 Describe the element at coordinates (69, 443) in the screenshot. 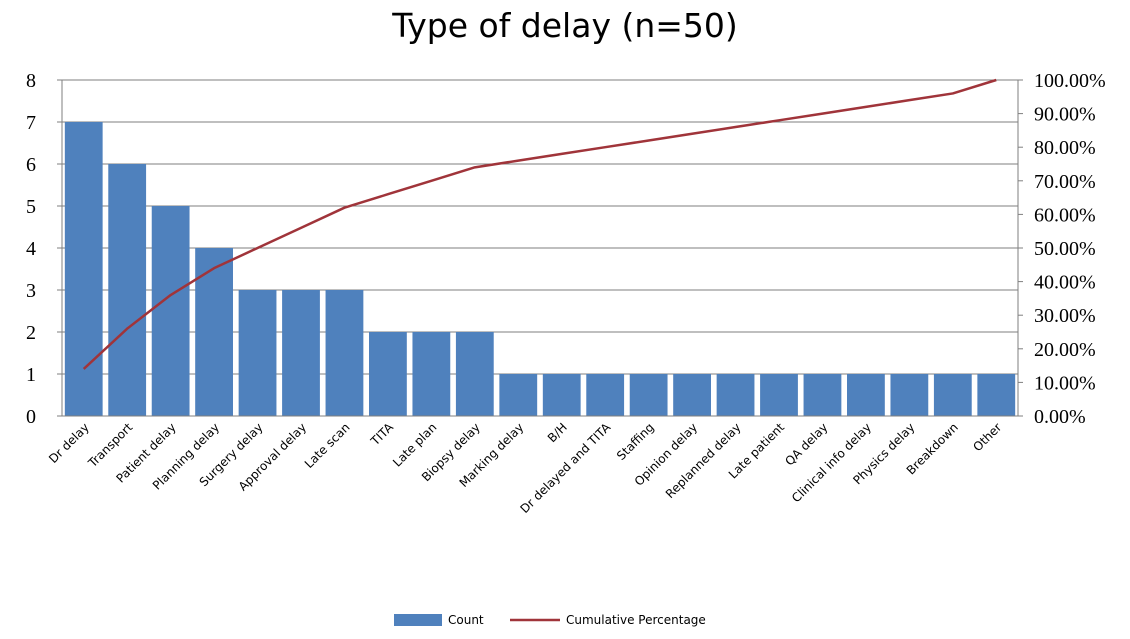

I see `category-label: Dr delay` at that location.